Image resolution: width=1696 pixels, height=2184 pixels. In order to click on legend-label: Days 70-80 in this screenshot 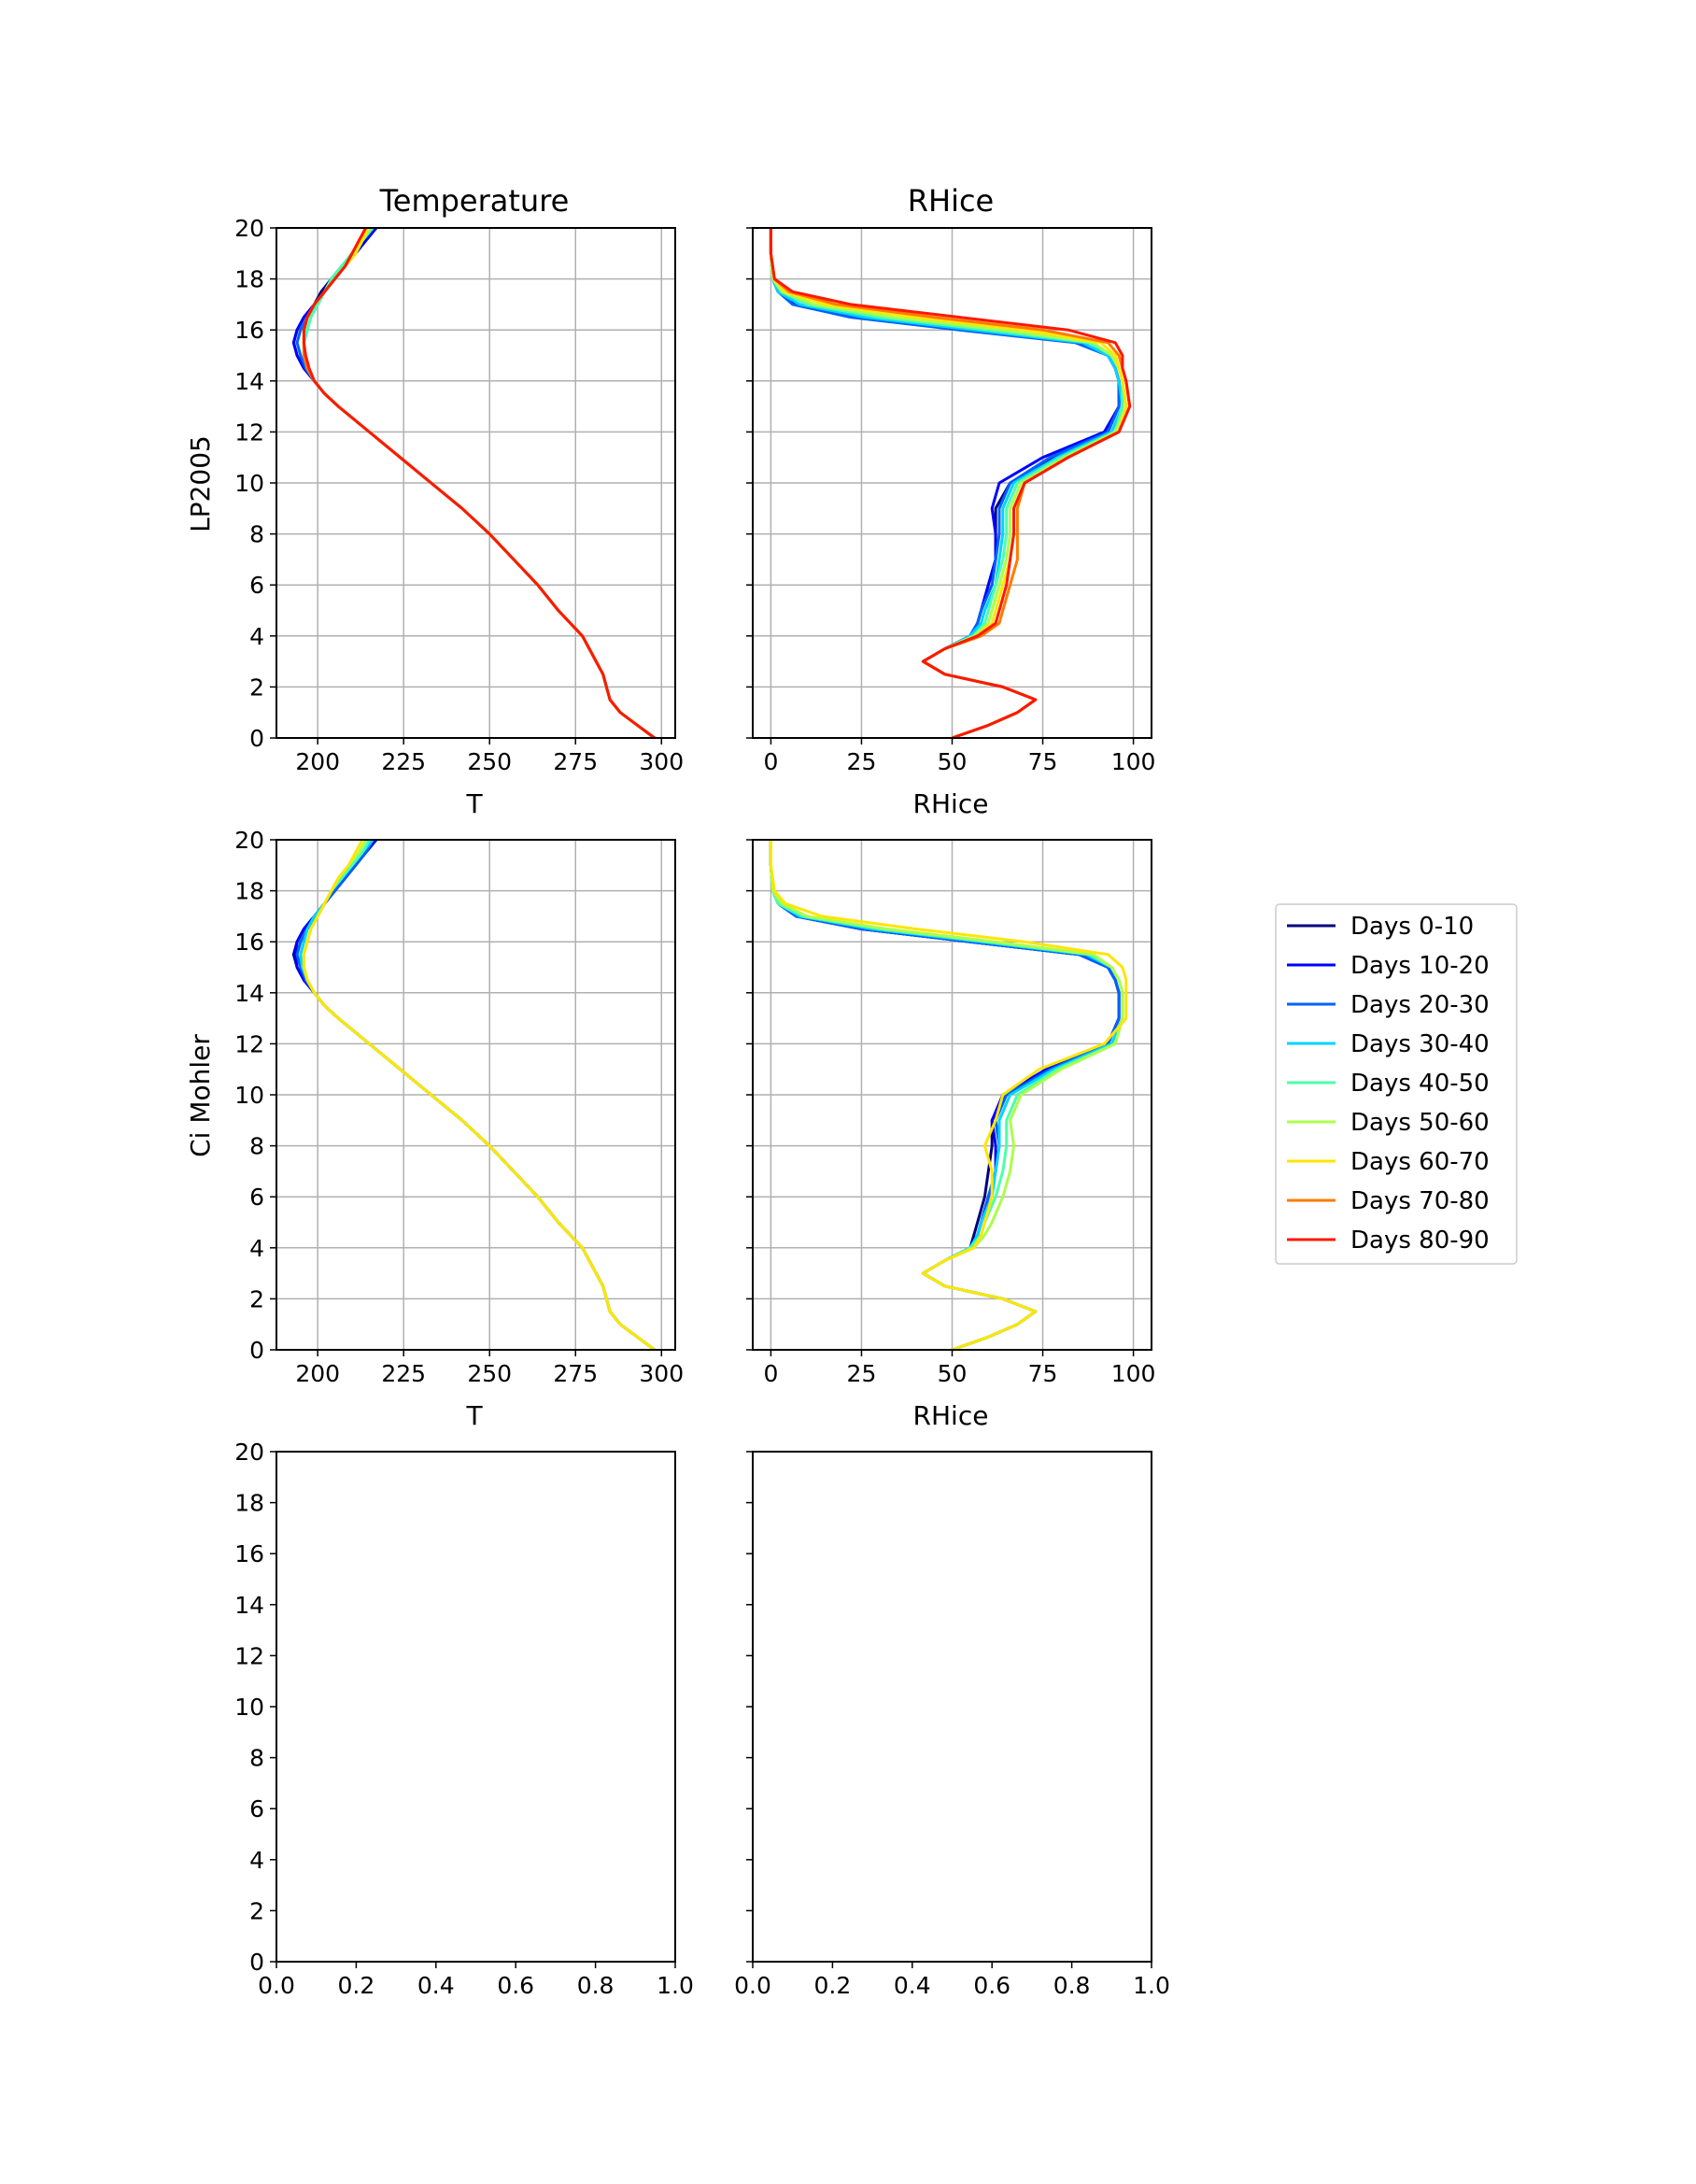, I will do `click(1420, 1201)`.